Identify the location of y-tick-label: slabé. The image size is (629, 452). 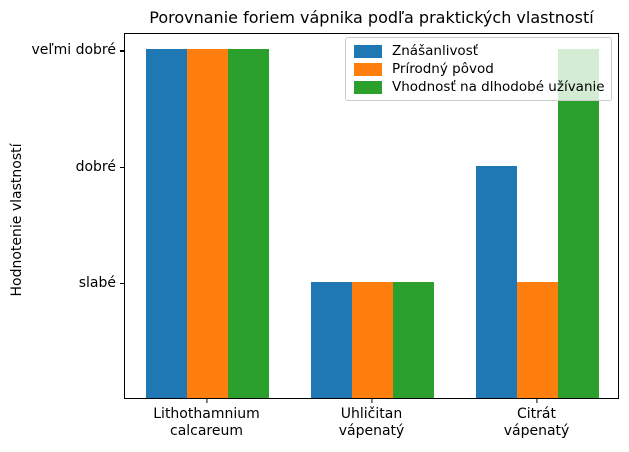
(97, 282).